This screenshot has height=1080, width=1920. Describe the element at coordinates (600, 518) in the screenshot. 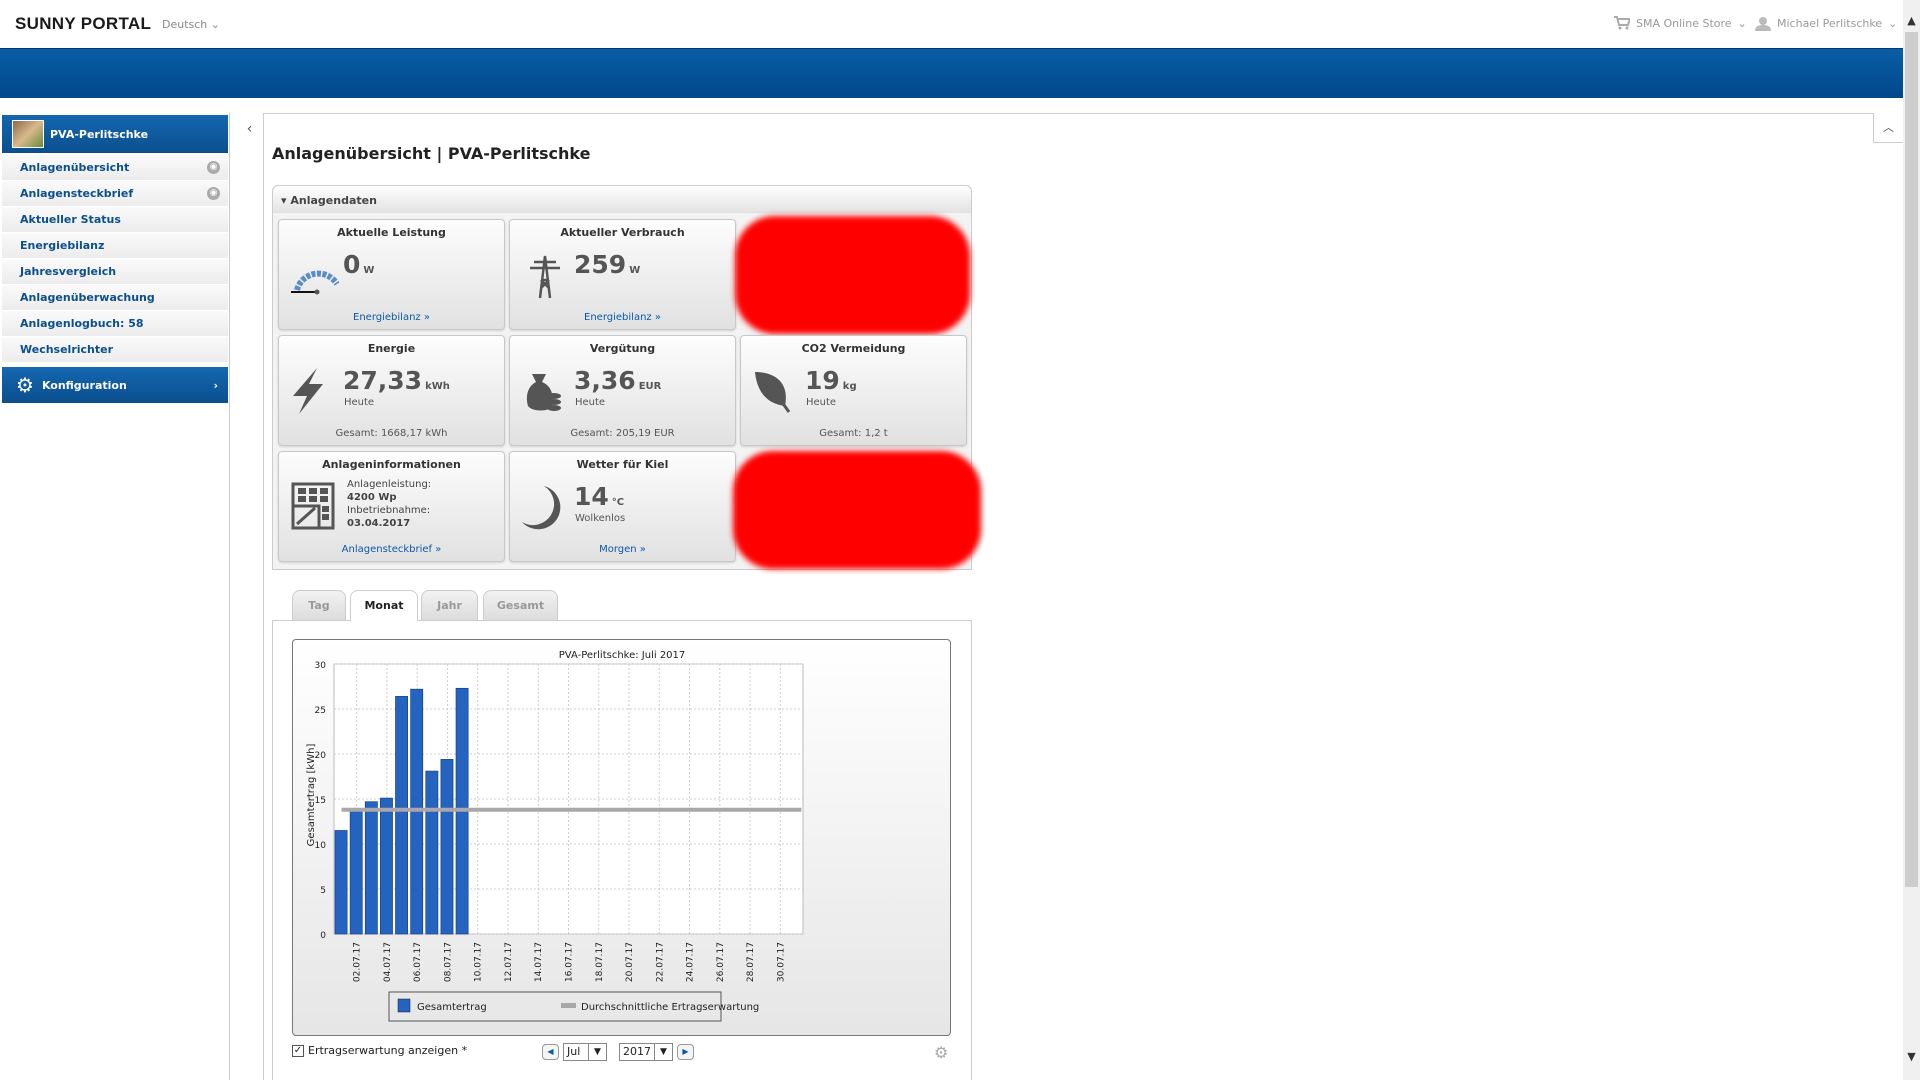

I see `tile-subtitle: Wolkenlos` at that location.